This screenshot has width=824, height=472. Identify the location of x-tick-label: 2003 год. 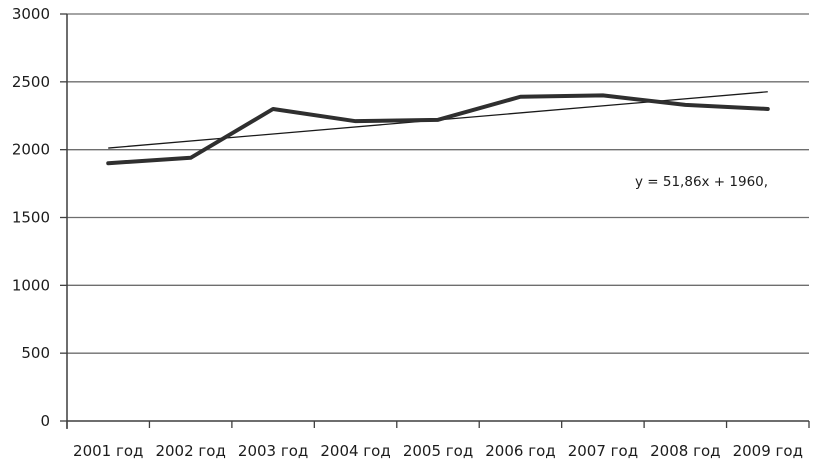
(273, 451).